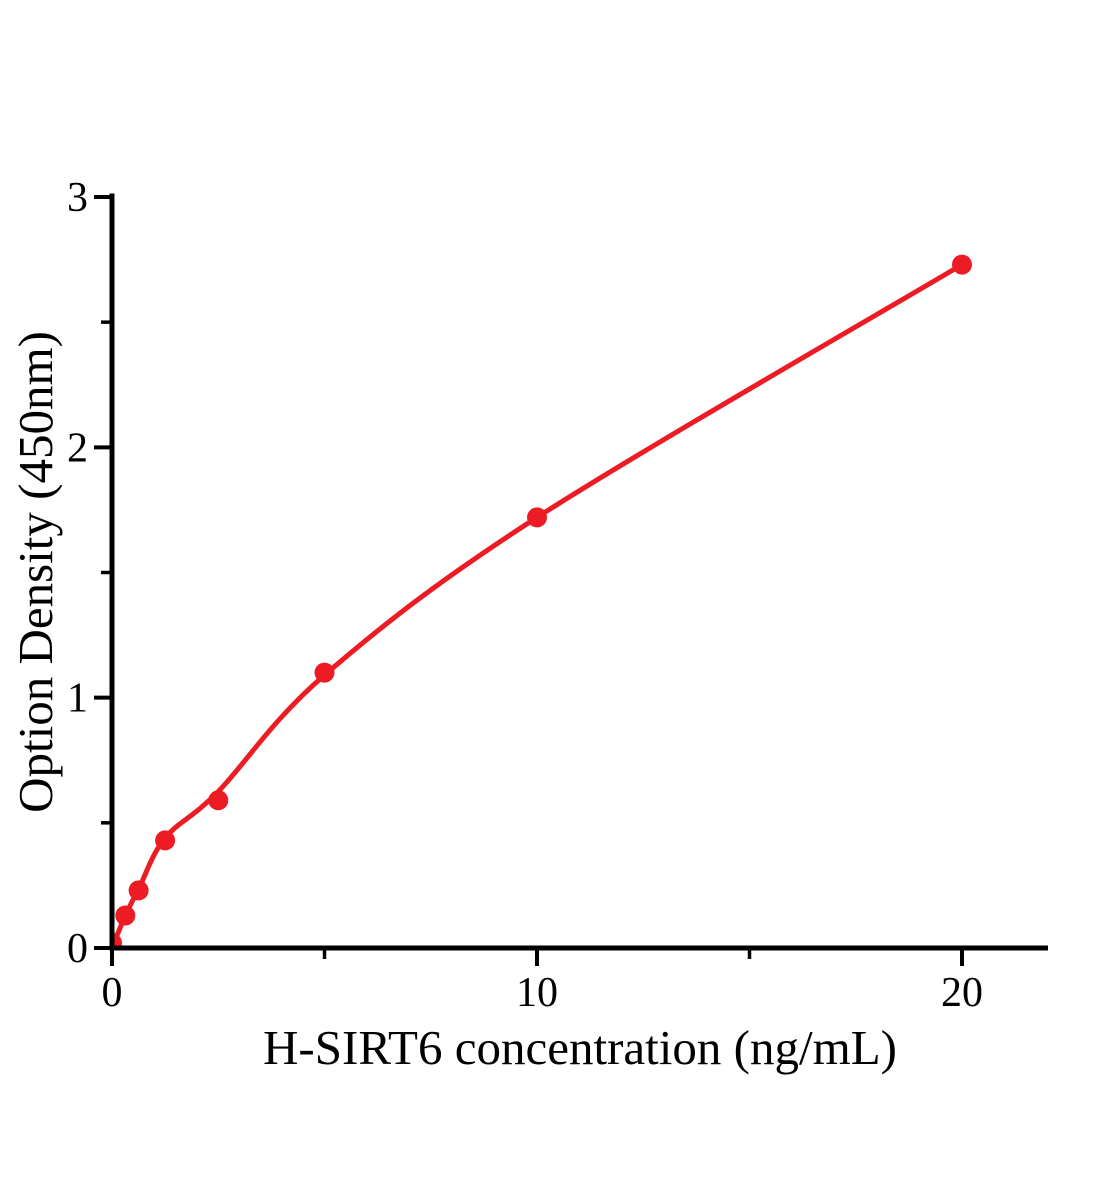 This screenshot has width=1104, height=1200. What do you see at coordinates (77, 198) in the screenshot?
I see `y-tick-label: 3` at bounding box center [77, 198].